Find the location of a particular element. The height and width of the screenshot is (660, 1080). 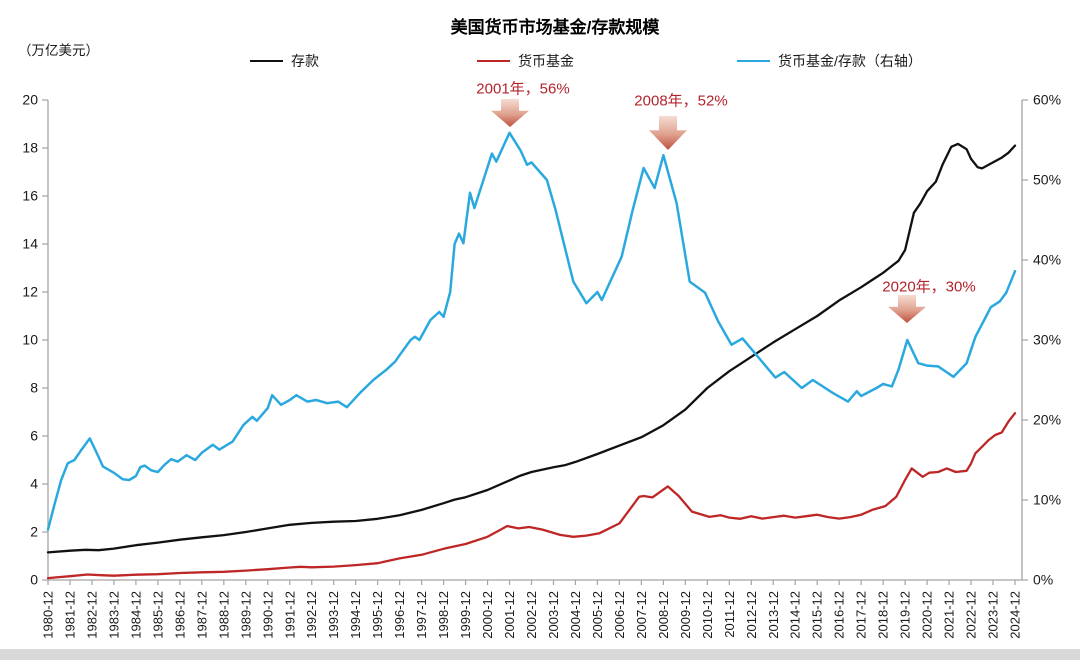

x-axis-tick-label: 2018-12 is located at coordinates (883, 615).